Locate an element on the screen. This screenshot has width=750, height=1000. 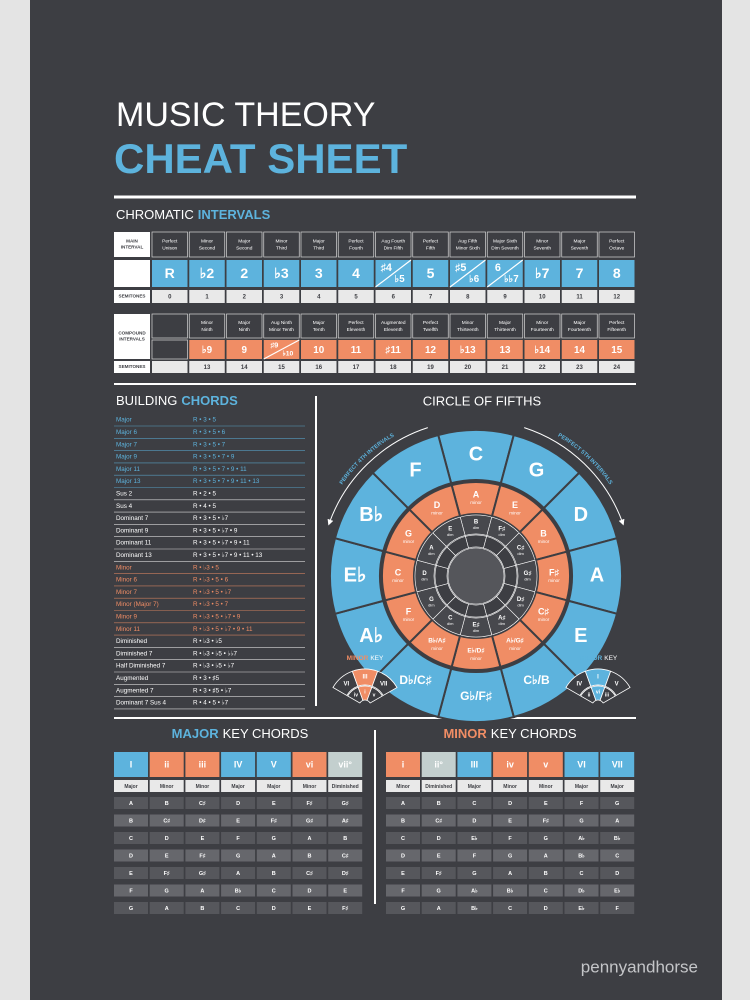
semitone: 4 is located at coordinates (319, 298).